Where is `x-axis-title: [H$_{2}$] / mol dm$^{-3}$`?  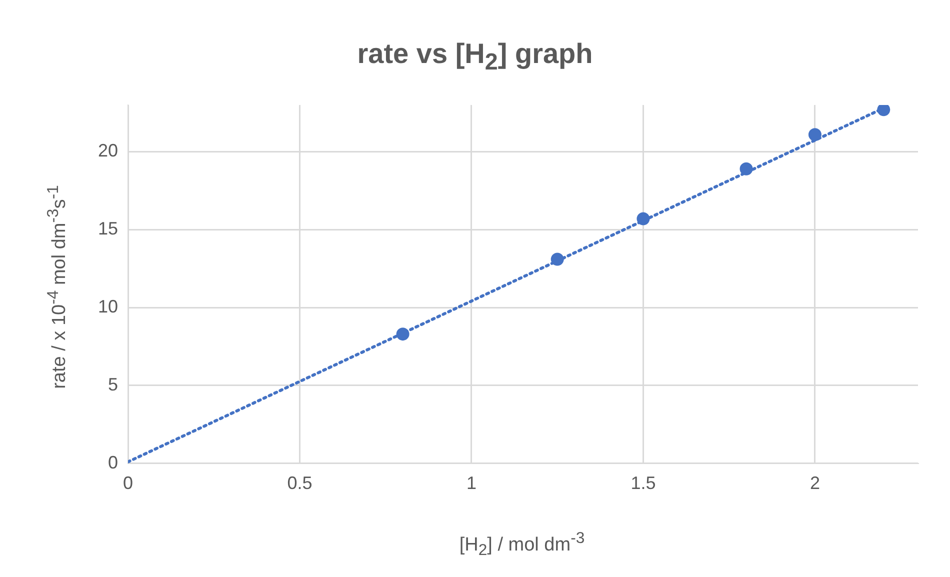
x-axis-title: [H$_{2}$] / mol dm$^{-3}$ is located at coordinates (522, 545).